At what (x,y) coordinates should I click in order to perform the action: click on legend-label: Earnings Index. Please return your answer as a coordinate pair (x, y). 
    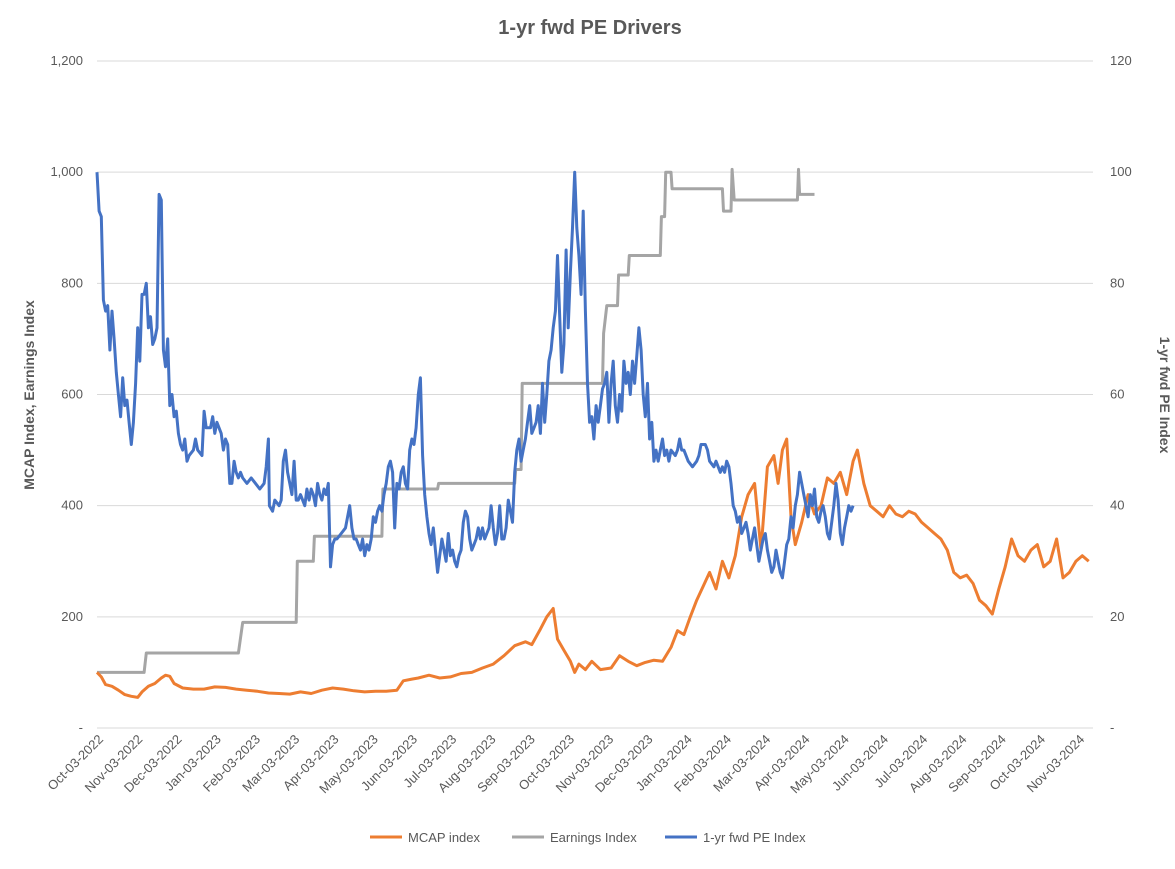
    Looking at the image, I should click on (593, 837).